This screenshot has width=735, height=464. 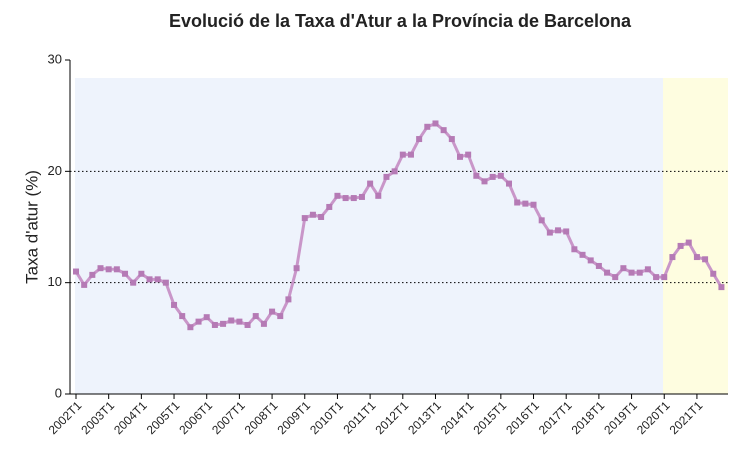 I want to click on x-tick-label: 2004T1, so click(x=130, y=417).